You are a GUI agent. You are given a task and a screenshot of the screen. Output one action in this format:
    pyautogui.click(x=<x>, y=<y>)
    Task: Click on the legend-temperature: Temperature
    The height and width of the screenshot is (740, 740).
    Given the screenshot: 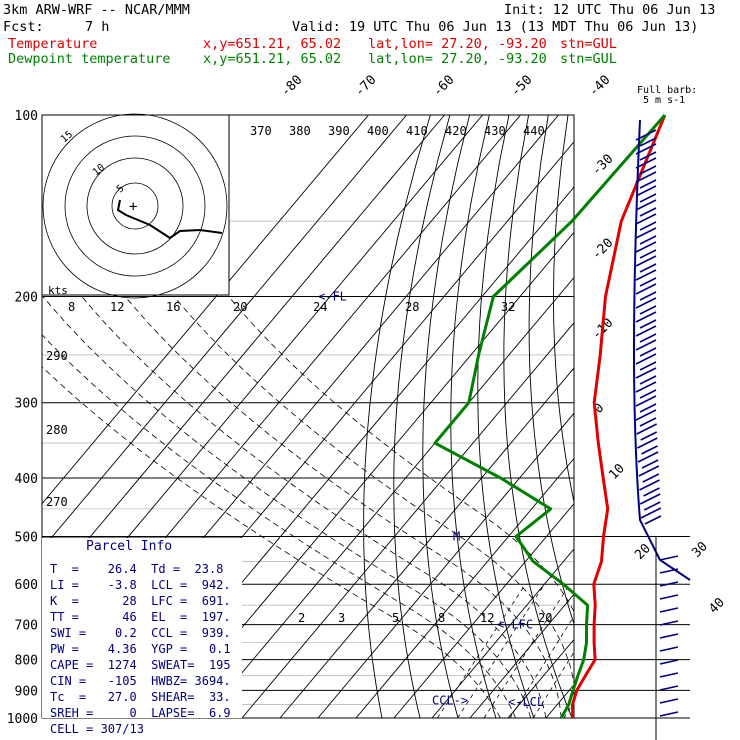 What is the action you would take?
    pyautogui.click(x=53, y=44)
    